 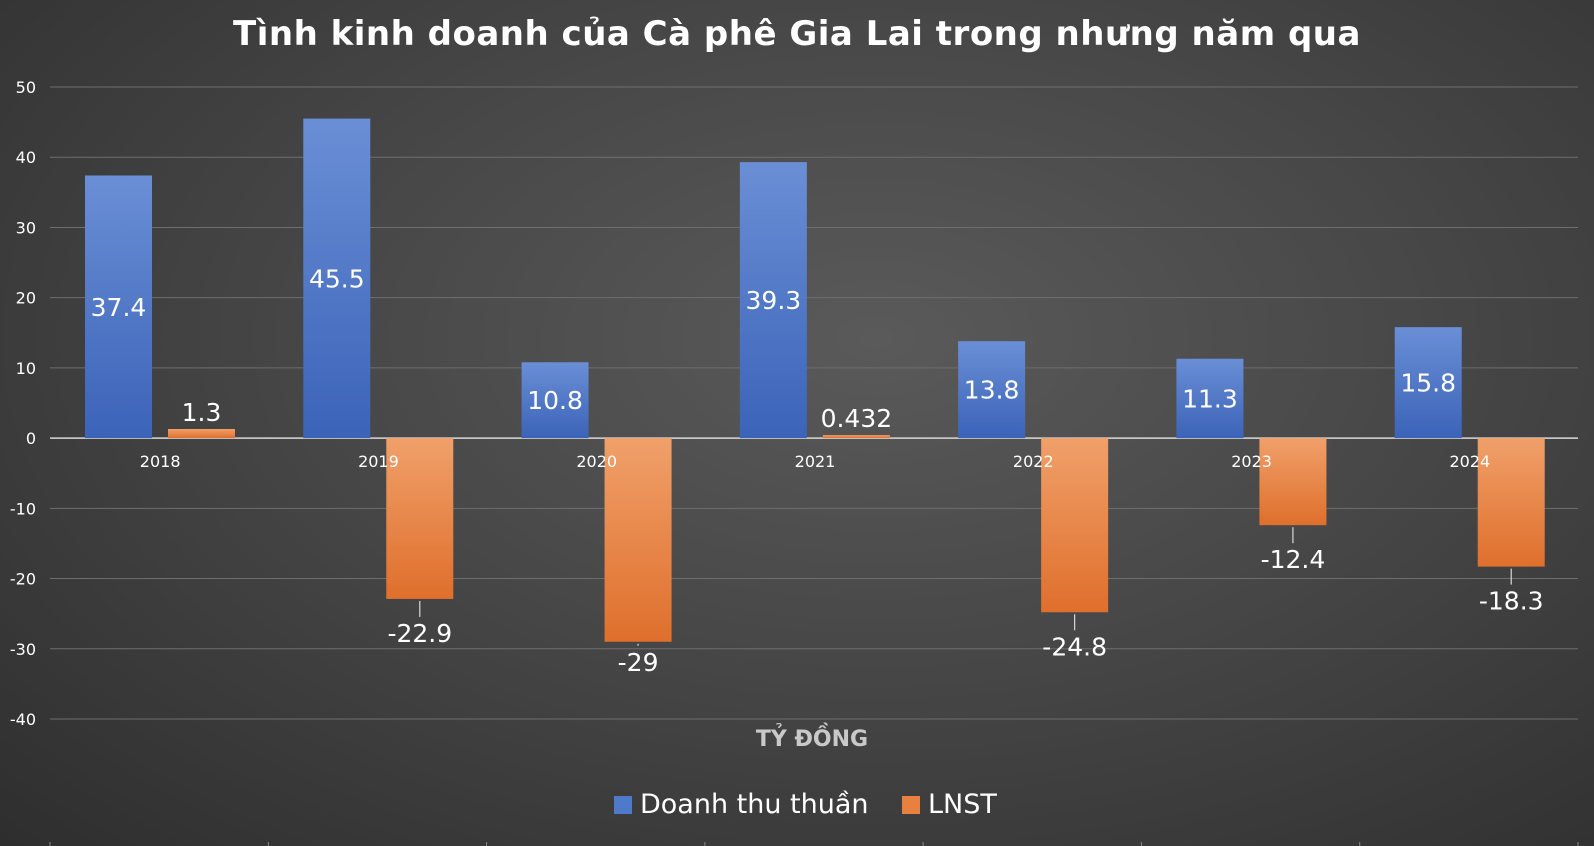 I want to click on x-tick-label: 2022, so click(x=1033, y=461).